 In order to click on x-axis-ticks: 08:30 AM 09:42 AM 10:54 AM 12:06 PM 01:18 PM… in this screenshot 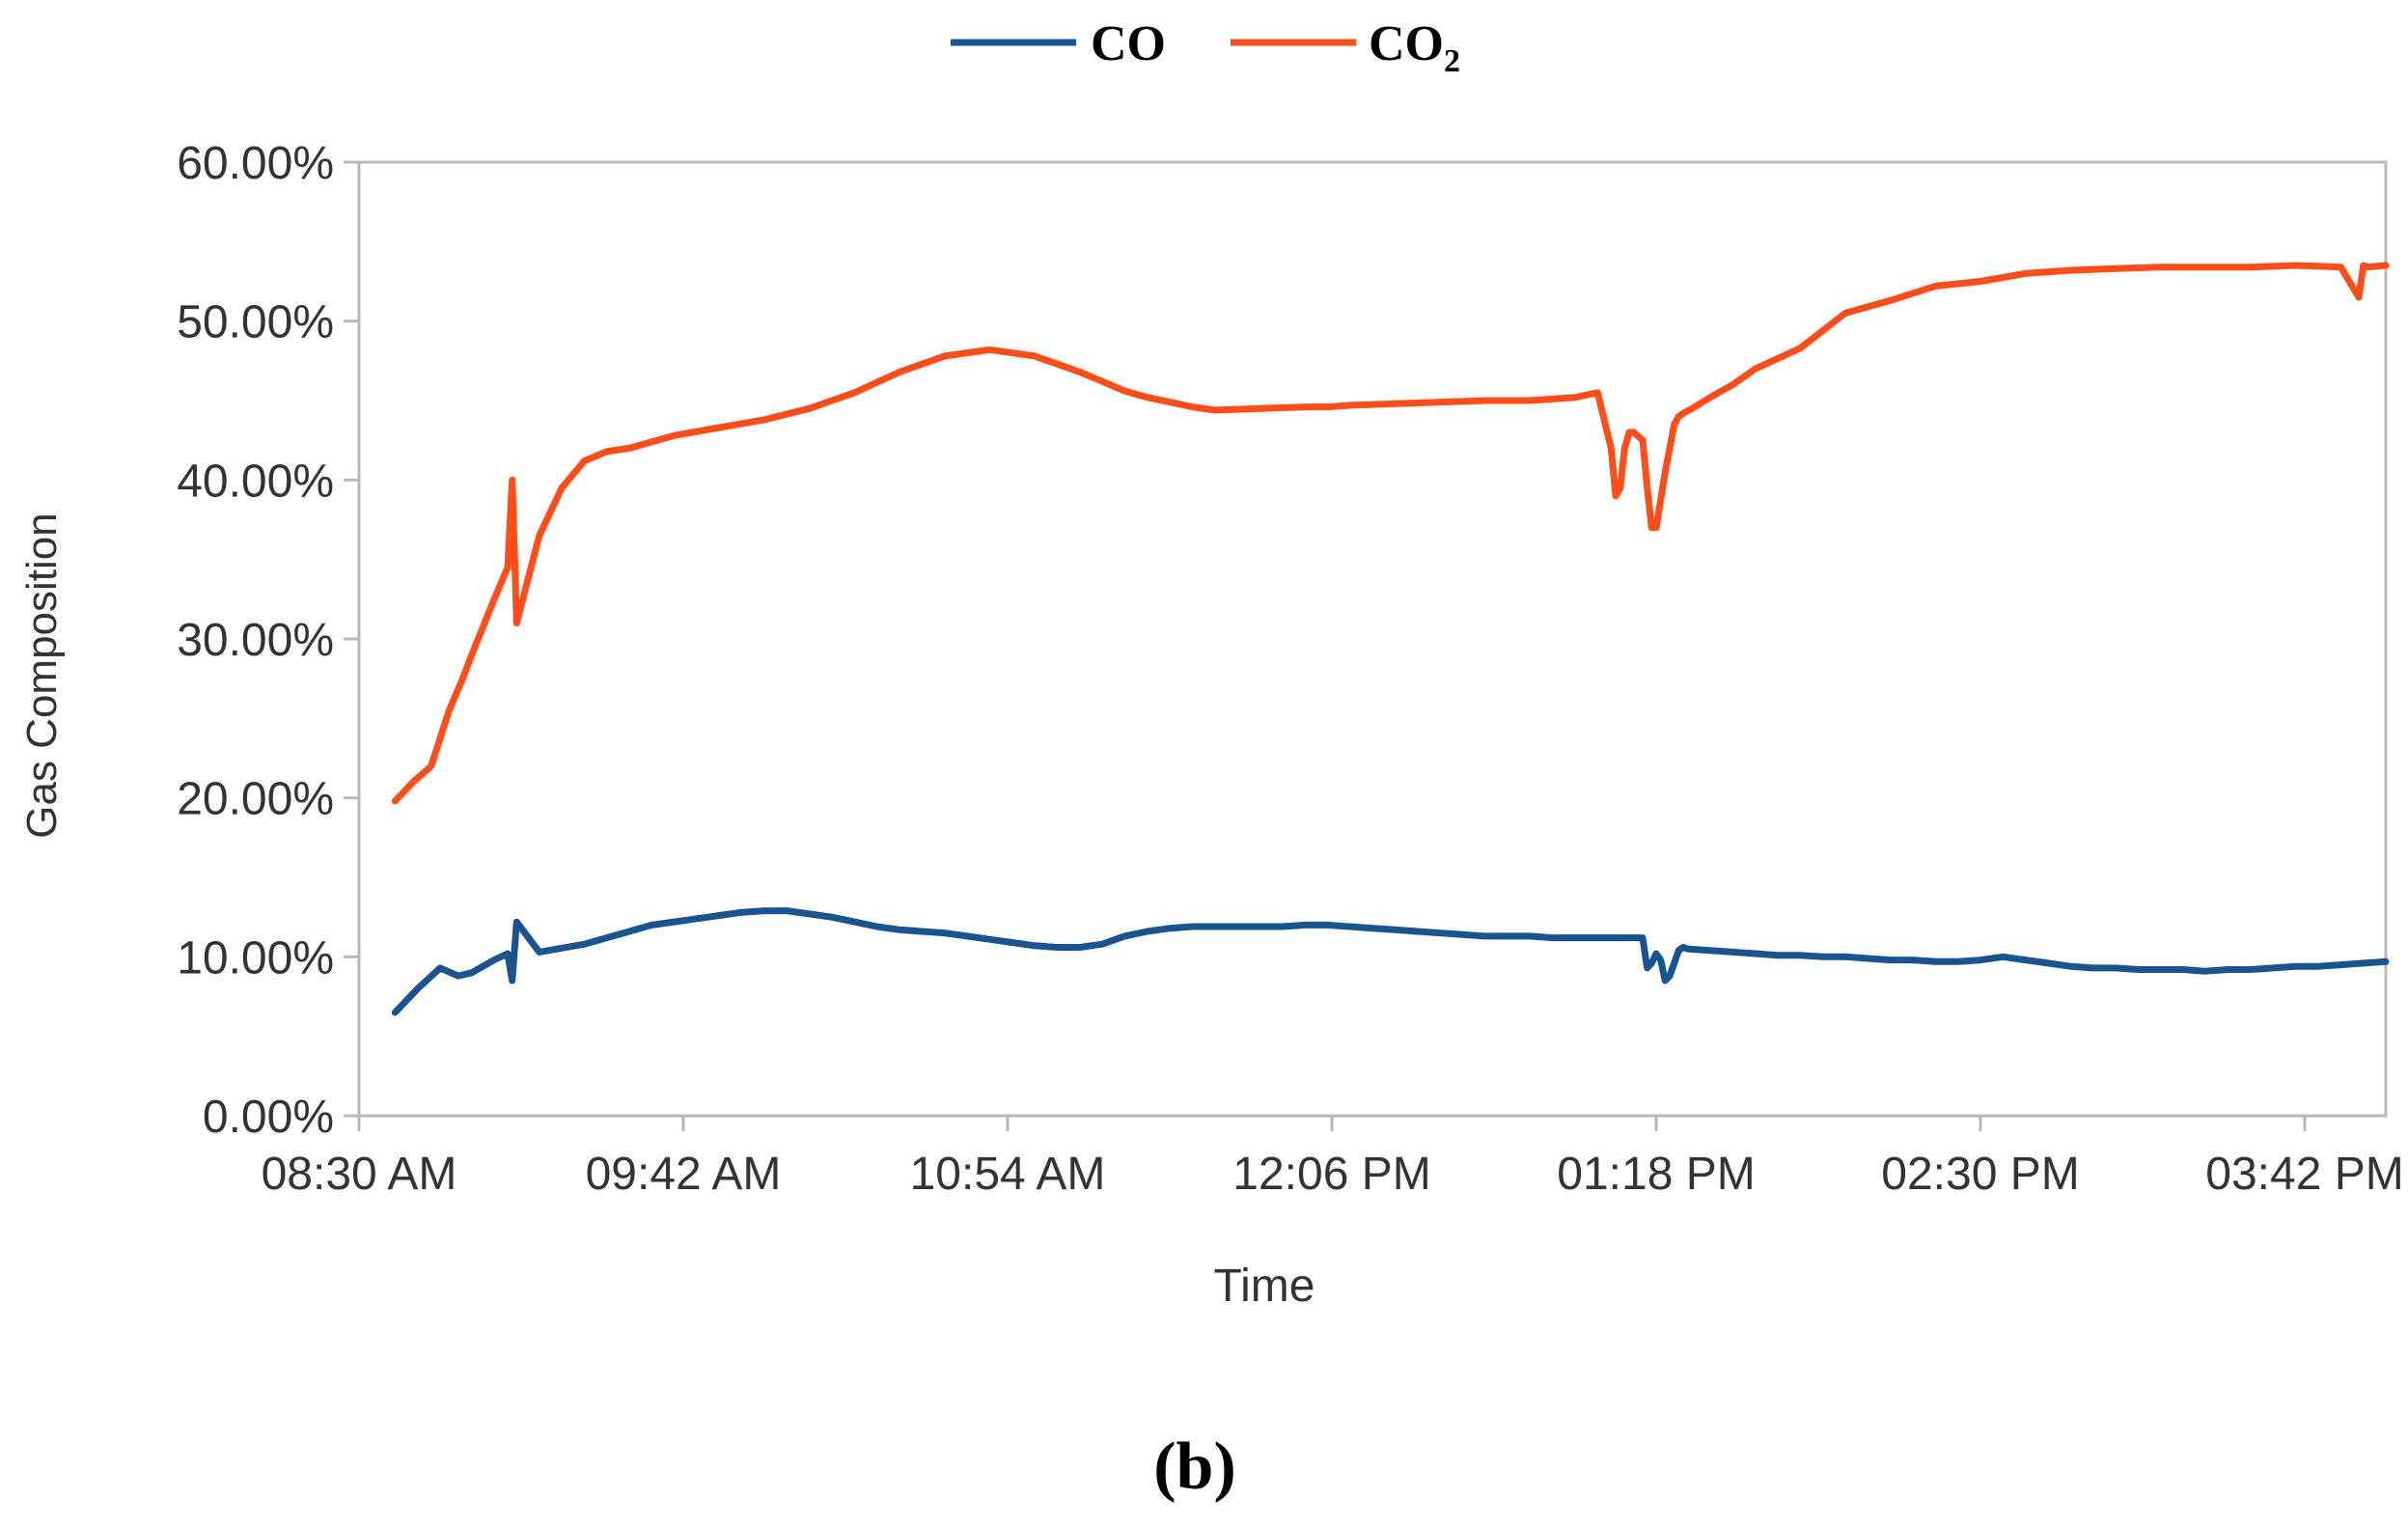, I will do `click(1333, 1158)`.